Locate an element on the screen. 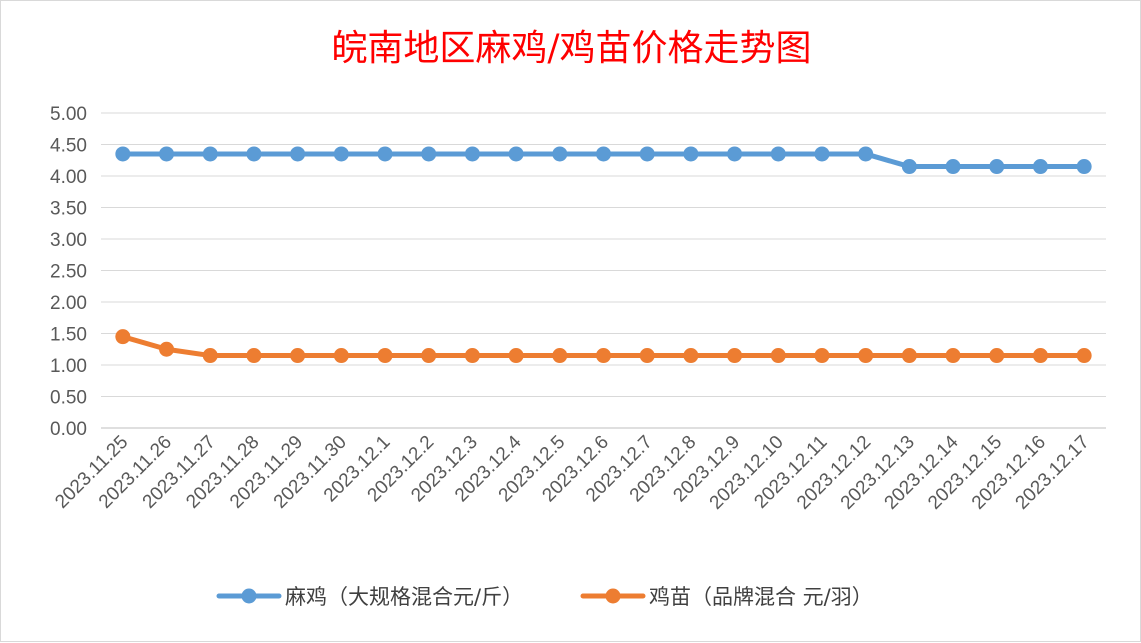 The height and width of the screenshot is (643, 1141). y-tick-label: 4.50 is located at coordinates (68, 146).